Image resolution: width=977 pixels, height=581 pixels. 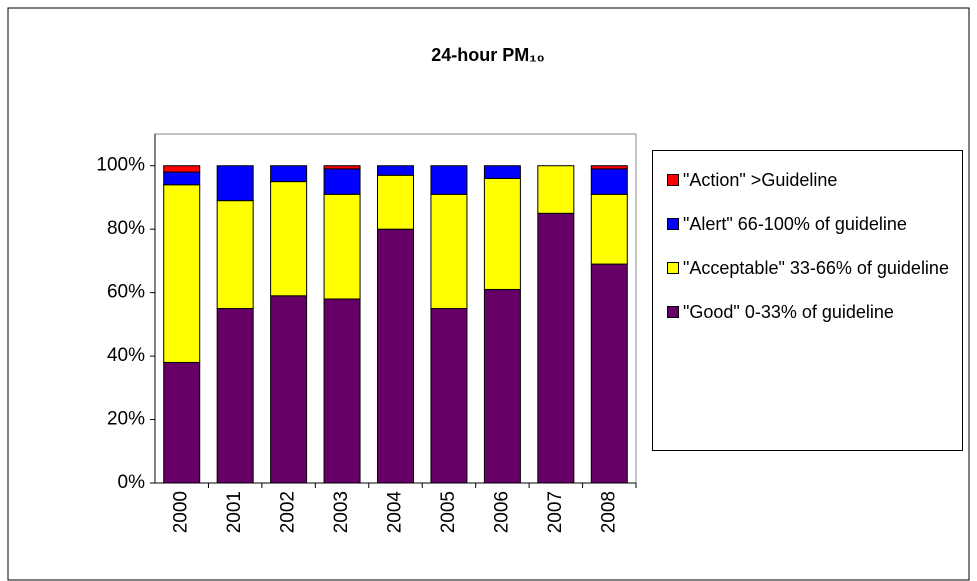 I want to click on x-tick-label: 2003, so click(x=341, y=512).